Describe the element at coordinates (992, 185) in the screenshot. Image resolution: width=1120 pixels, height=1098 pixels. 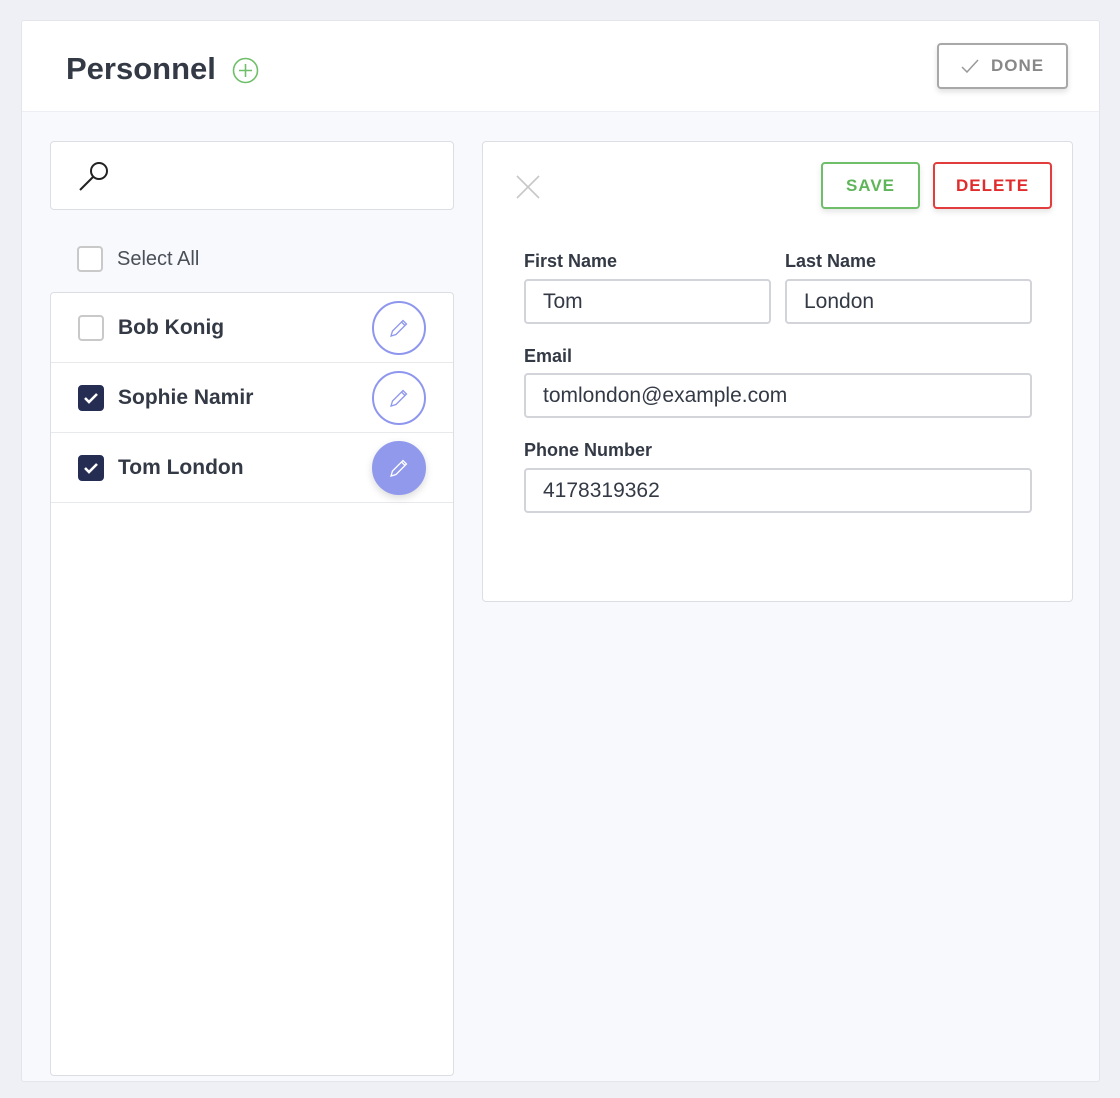
I see `delete-button: DELETE` at that location.